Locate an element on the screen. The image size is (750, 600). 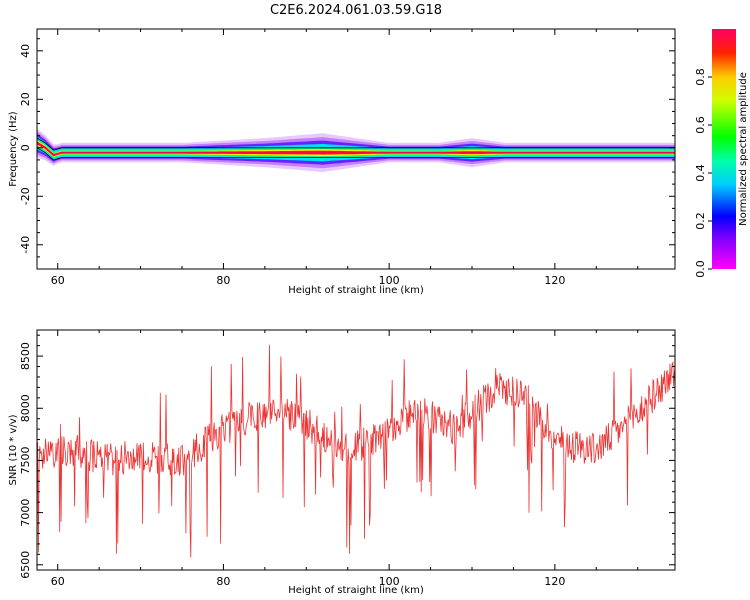
colorbar-tick-label: 0.8 is located at coordinates (700, 77).